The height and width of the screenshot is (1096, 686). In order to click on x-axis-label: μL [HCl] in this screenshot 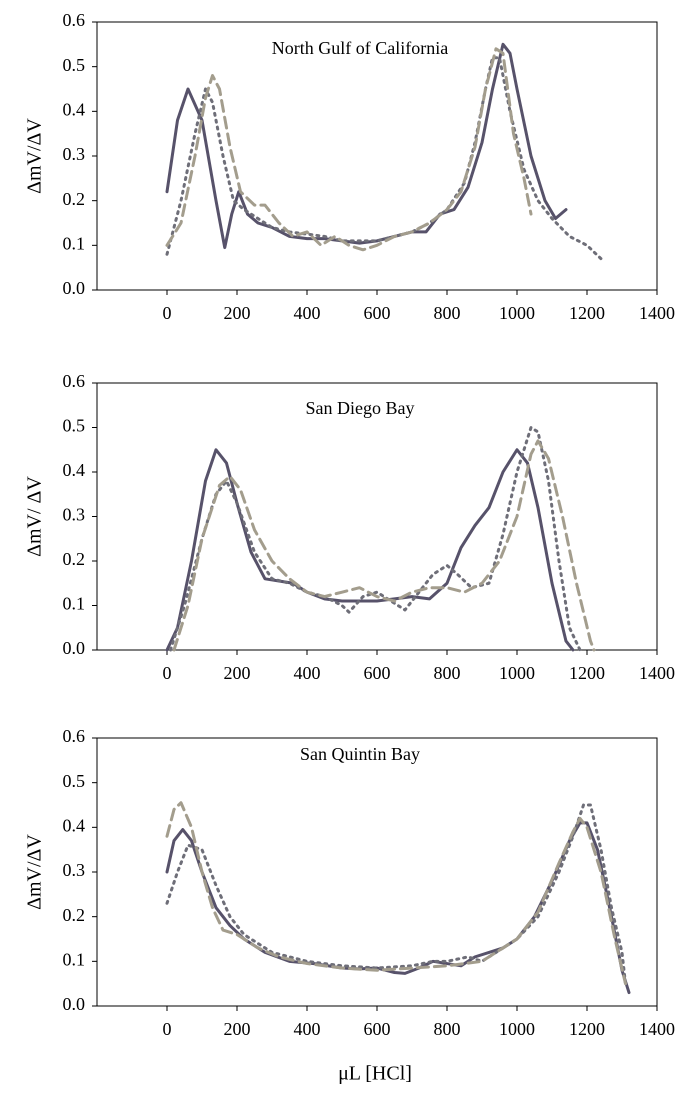, I will do `click(375, 1074)`.